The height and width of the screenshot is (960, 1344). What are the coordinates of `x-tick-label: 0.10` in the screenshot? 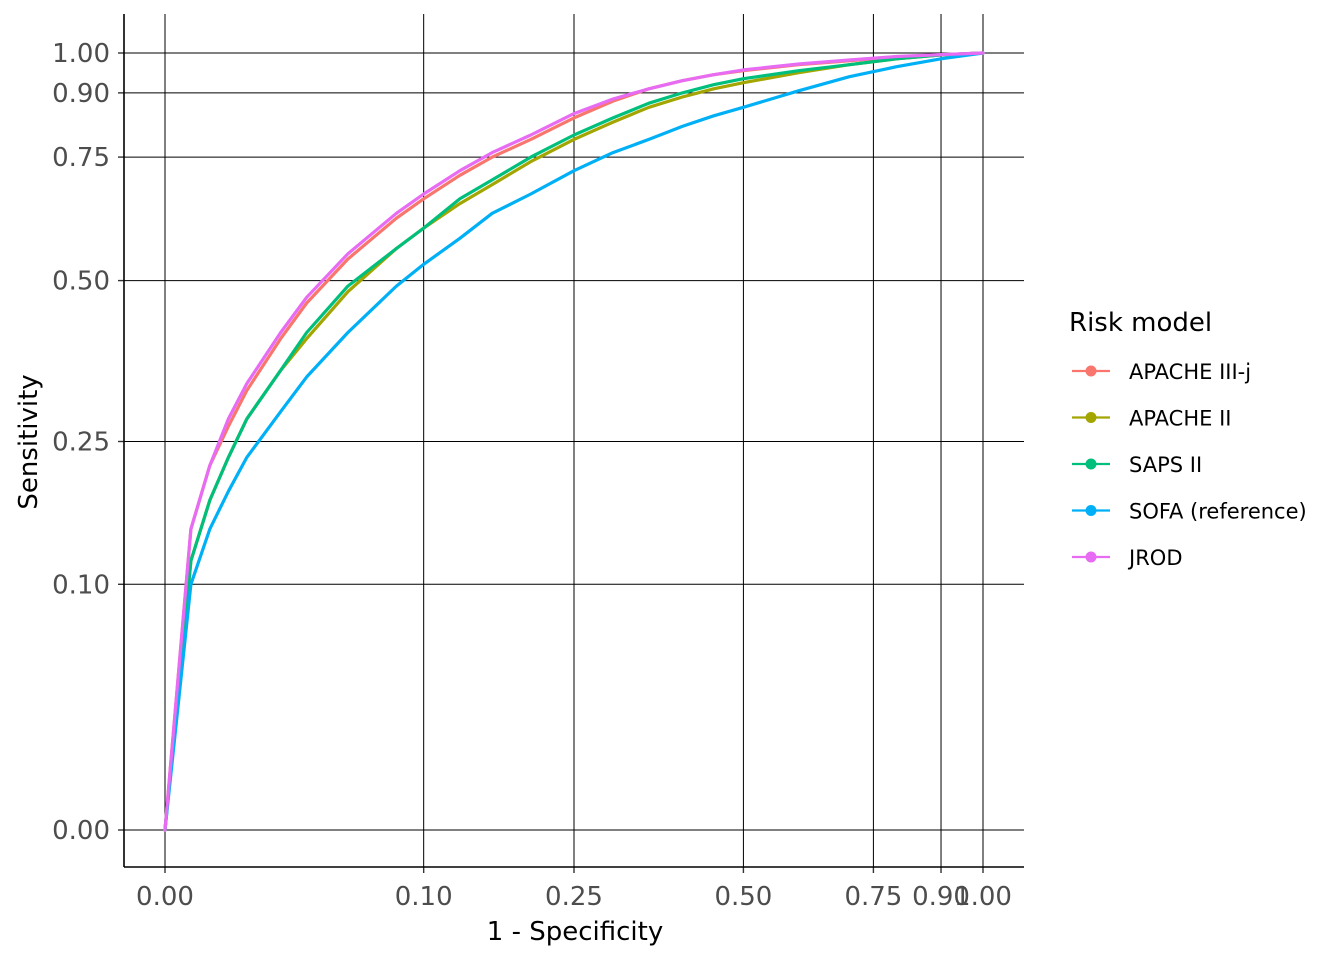 It's located at (424, 897).